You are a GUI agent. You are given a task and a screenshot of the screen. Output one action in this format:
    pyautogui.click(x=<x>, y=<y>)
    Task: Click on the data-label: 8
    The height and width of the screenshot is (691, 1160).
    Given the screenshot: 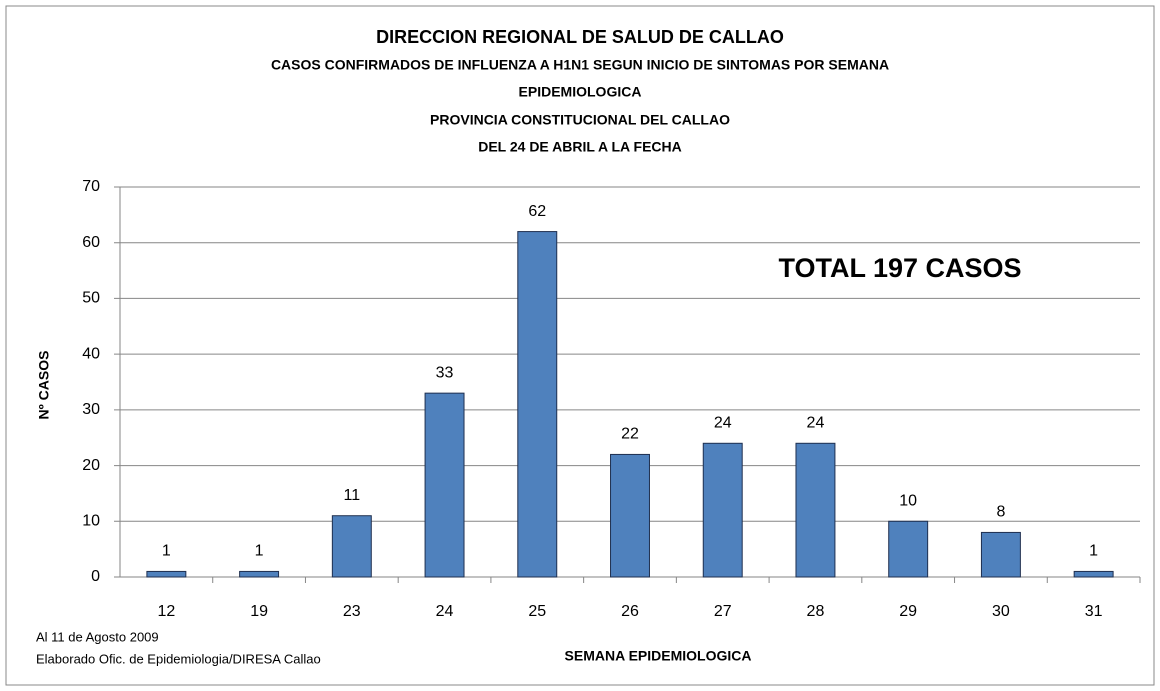 What is the action you would take?
    pyautogui.click(x=1000, y=512)
    